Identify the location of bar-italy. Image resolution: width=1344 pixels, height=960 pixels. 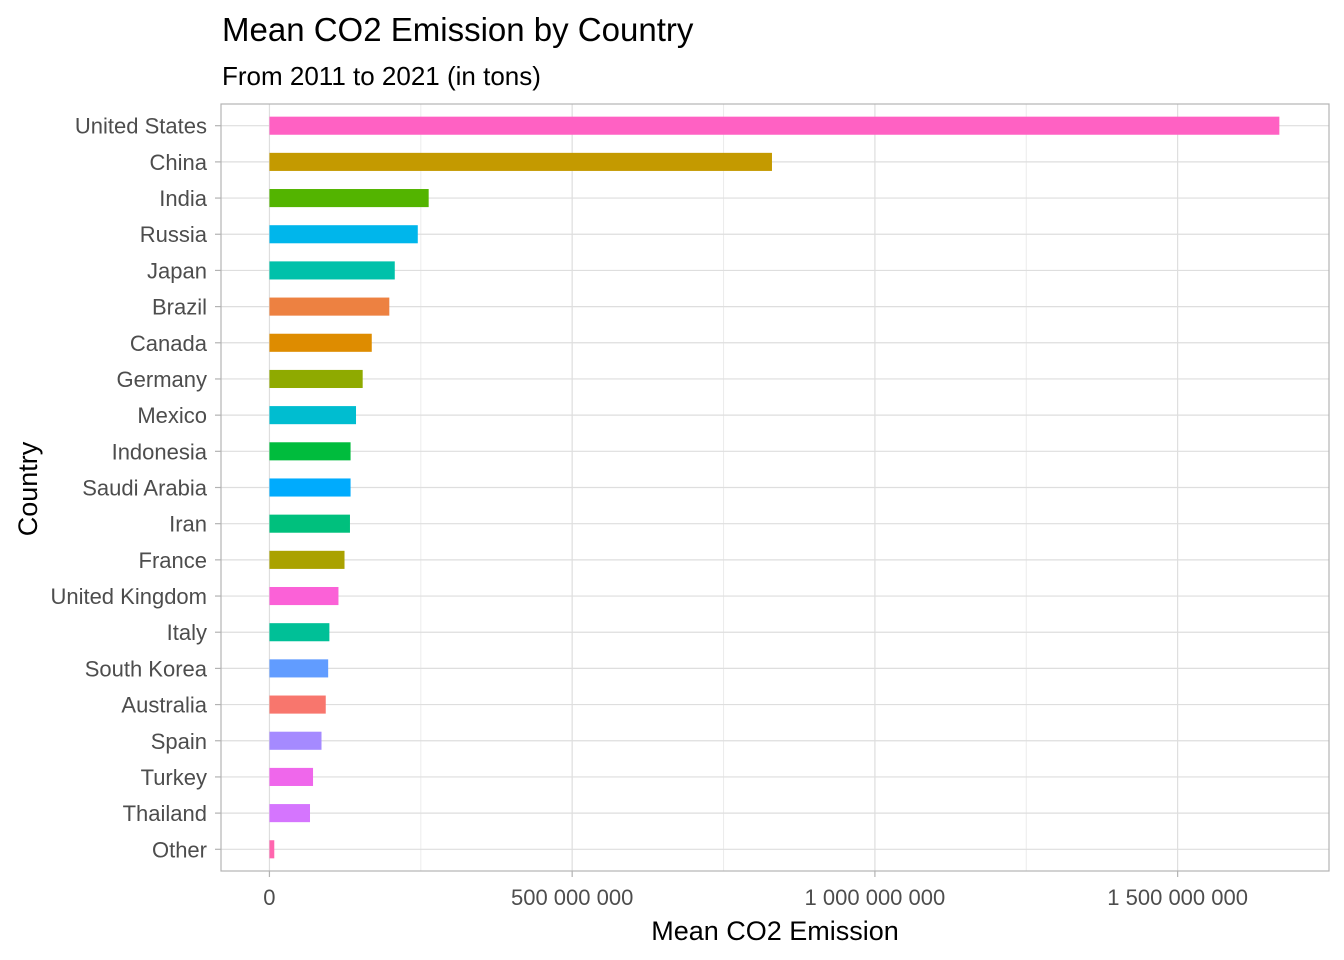
(299, 632).